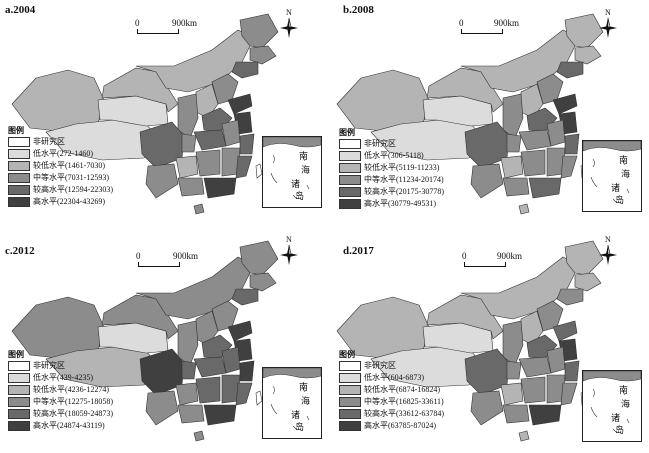  What do you see at coordinates (71, 389) in the screenshot?
I see `legend-label: 较低水平(4236-12274)` at bounding box center [71, 389].